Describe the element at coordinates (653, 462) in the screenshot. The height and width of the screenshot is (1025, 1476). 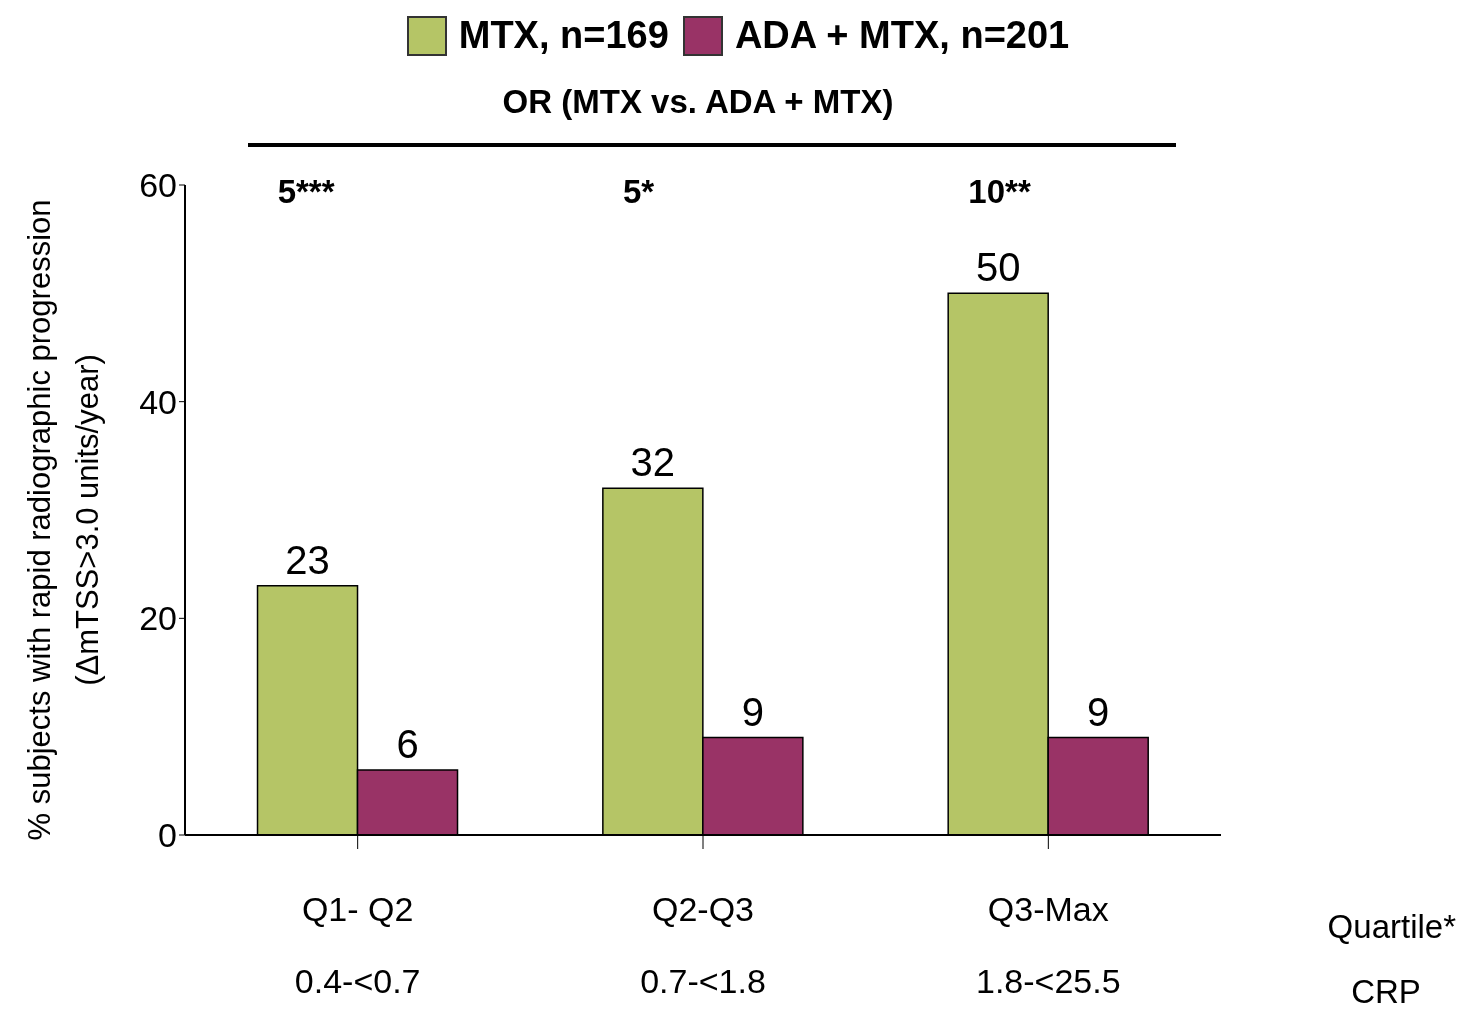
I see `data-label: 32` at that location.